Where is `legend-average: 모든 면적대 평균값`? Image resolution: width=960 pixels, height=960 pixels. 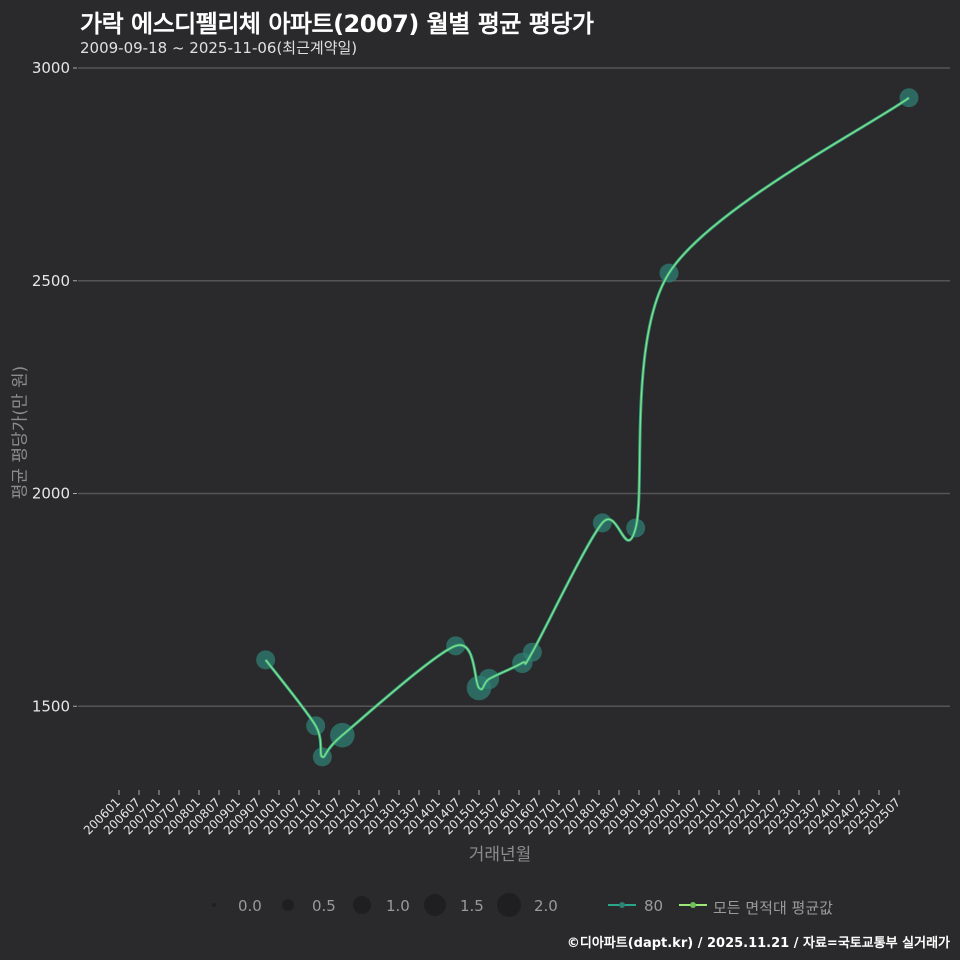 legend-average: 모든 면적대 평균값 is located at coordinates (773, 908).